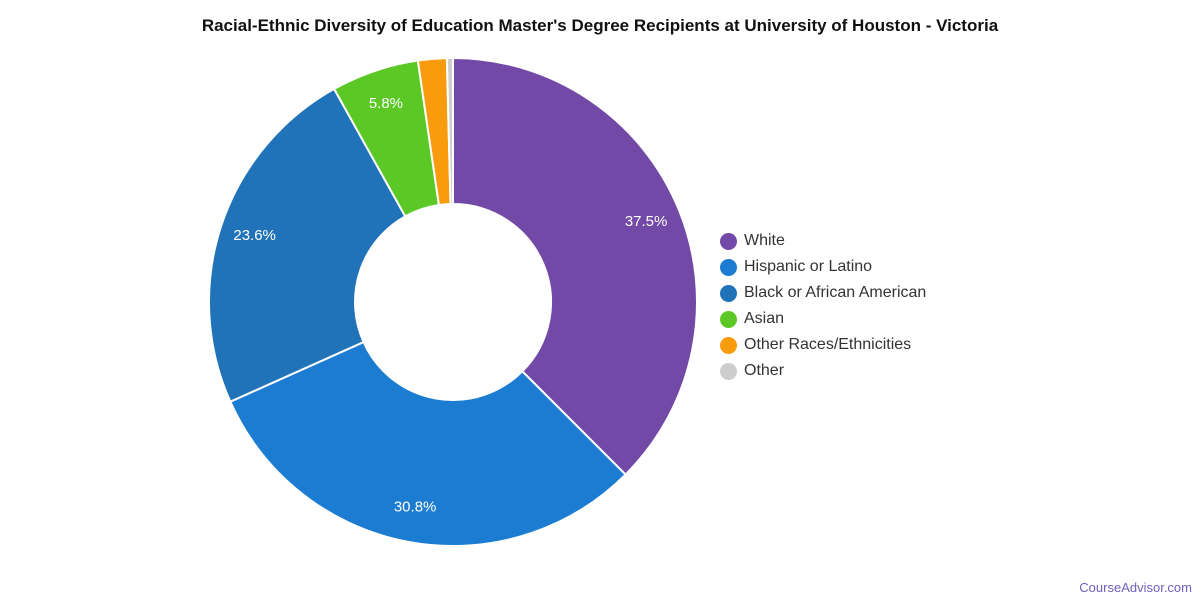 The height and width of the screenshot is (600, 1200). Describe the element at coordinates (646, 221) in the screenshot. I see `slice-percentage-label: 37.5%` at that location.